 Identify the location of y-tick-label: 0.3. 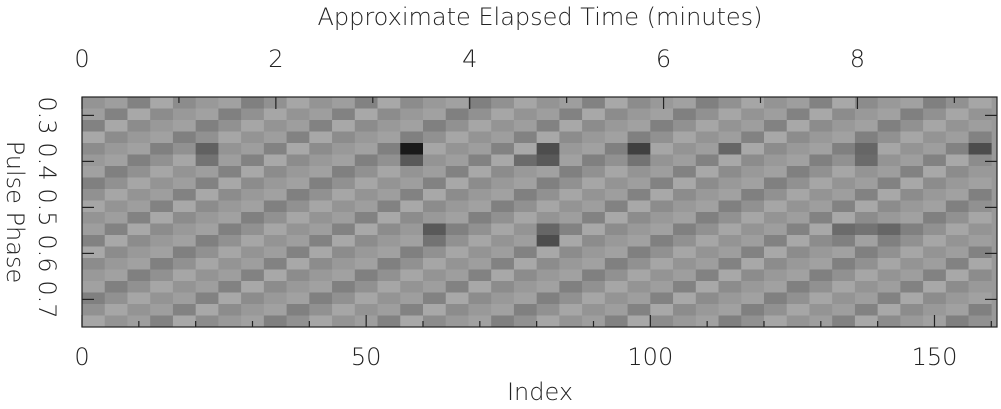
(47, 115).